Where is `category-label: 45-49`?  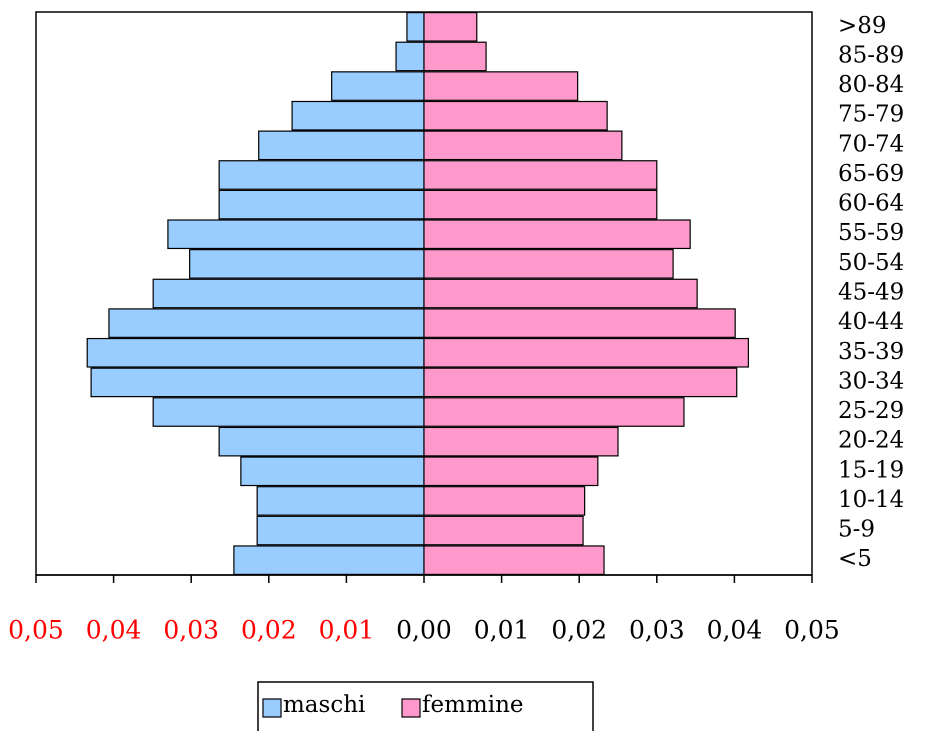 category-label: 45-49 is located at coordinates (871, 293).